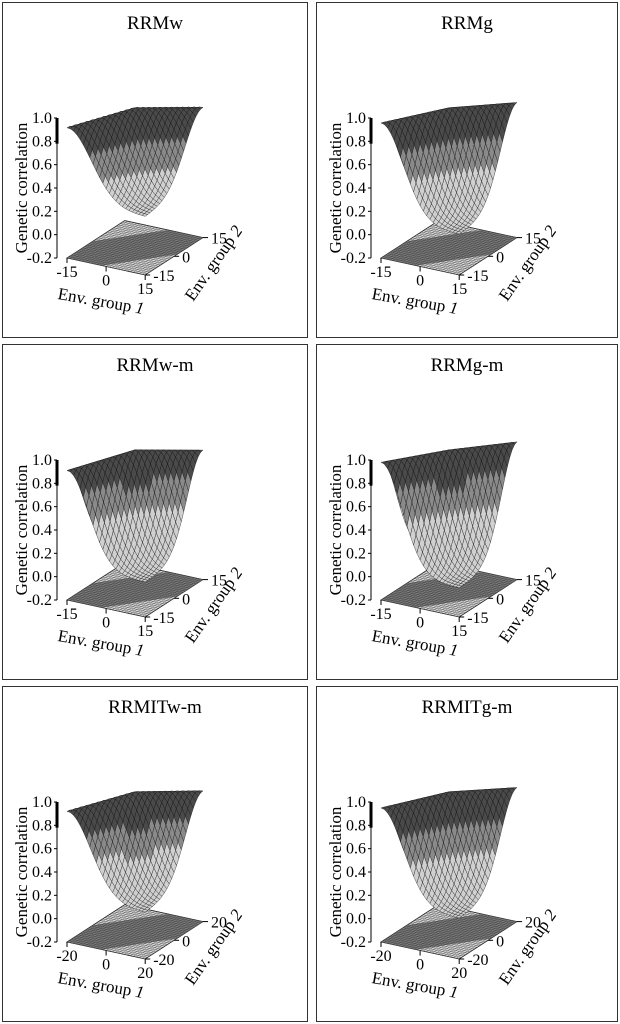  Describe the element at coordinates (533, 581) in the screenshot. I see `x2-tick-label: 15` at that location.